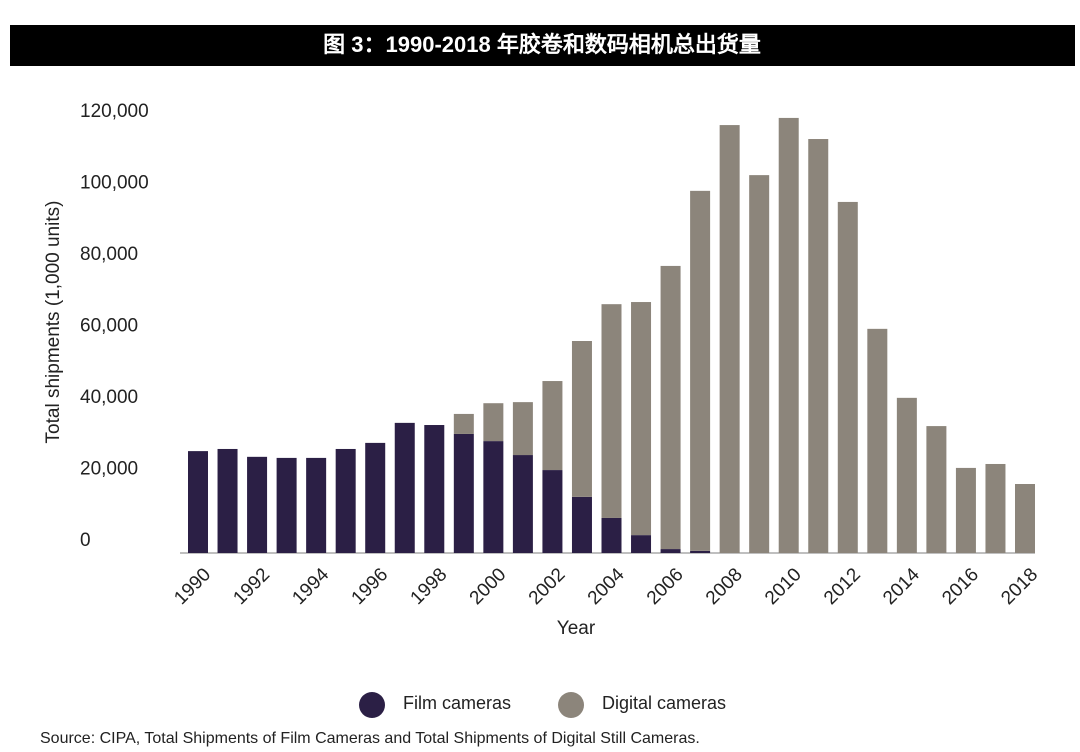  What do you see at coordinates (429, 586) in the screenshot?
I see `x-tick-label: 1998` at bounding box center [429, 586].